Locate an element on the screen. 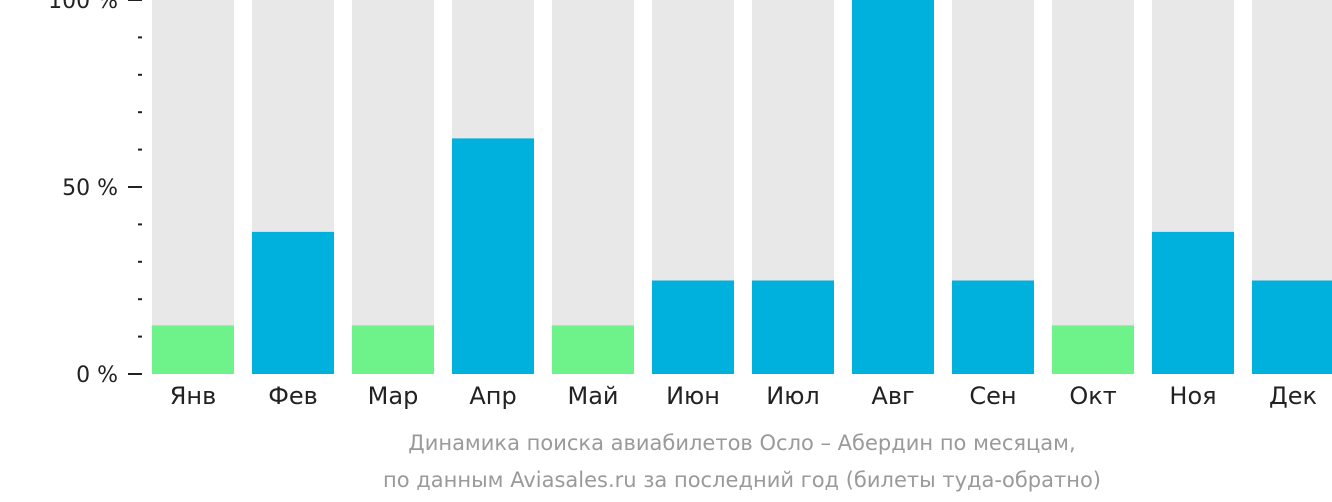 The width and height of the screenshot is (1332, 502). x-tick-label-month-6: Июн is located at coordinates (693, 396).